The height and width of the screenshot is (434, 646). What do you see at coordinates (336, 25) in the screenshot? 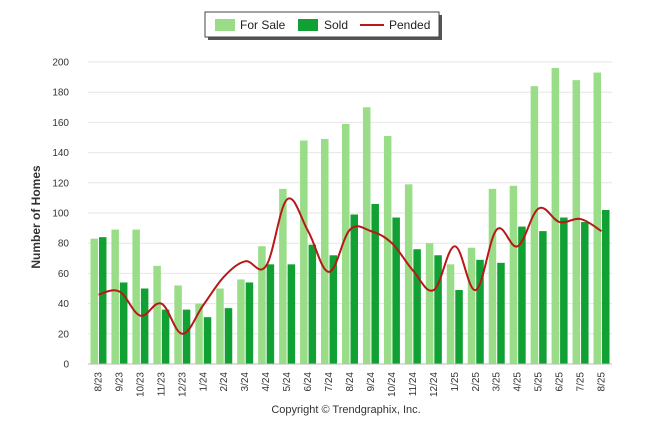
I see `legend-label-sold: Sold` at bounding box center [336, 25].